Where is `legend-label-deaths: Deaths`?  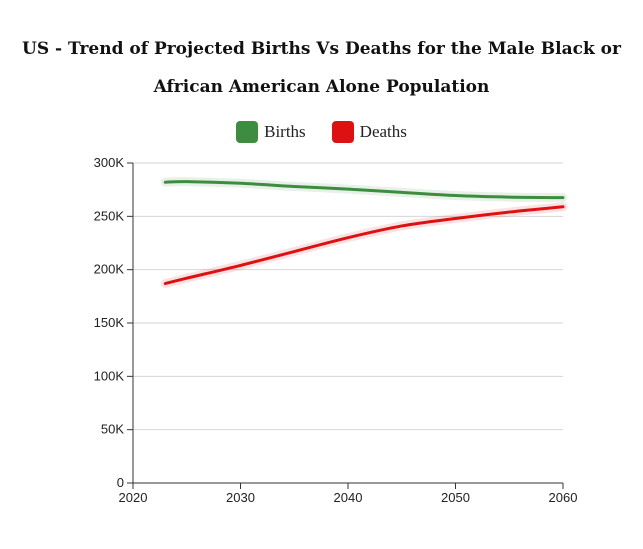 legend-label-deaths: Deaths is located at coordinates (383, 131).